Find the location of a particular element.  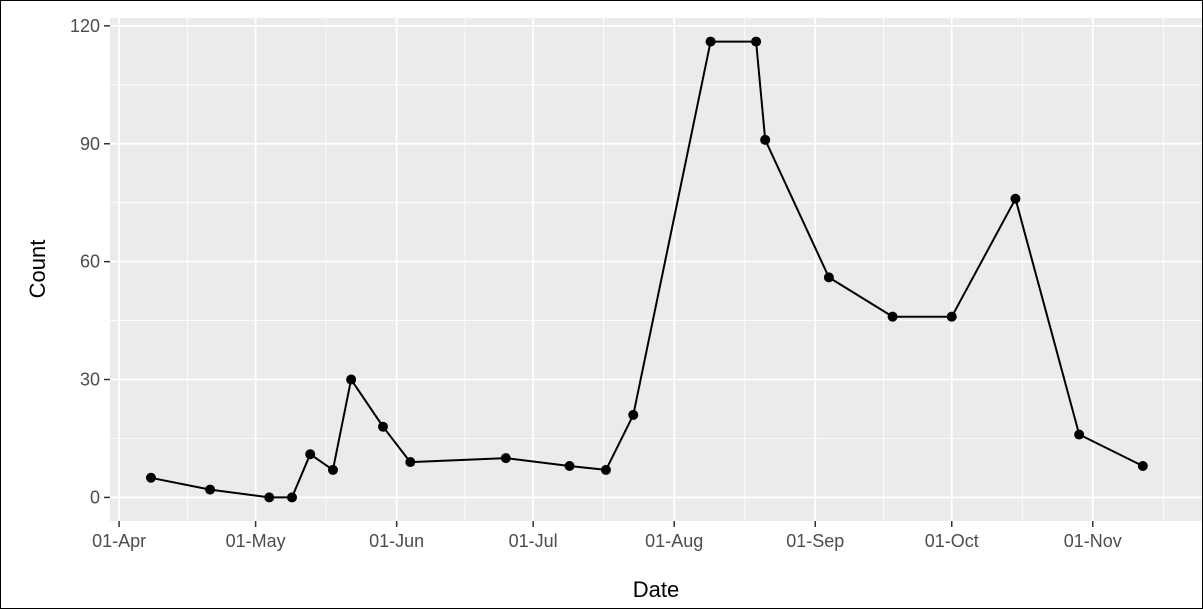

y-tick-label: 0 is located at coordinates (95, 497).